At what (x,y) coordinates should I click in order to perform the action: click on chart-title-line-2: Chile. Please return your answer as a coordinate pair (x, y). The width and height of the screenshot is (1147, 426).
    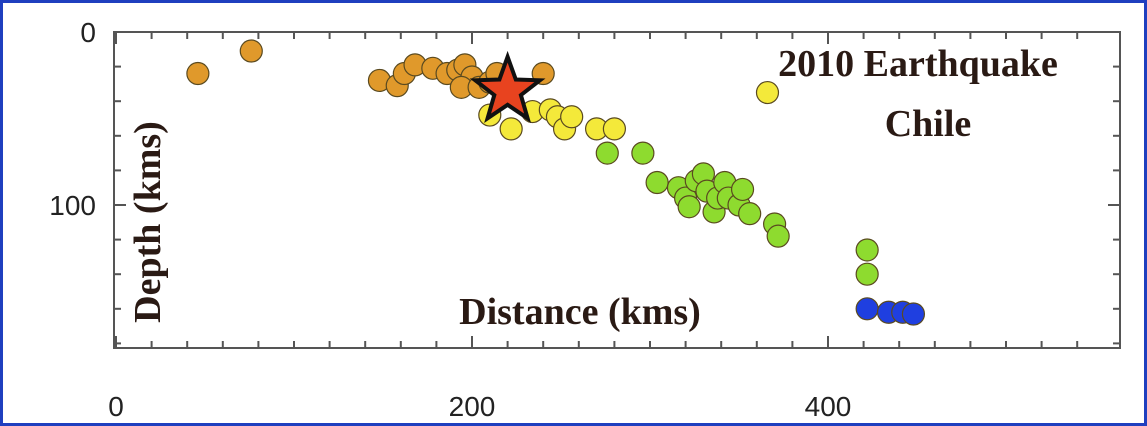
    Looking at the image, I should click on (928, 124).